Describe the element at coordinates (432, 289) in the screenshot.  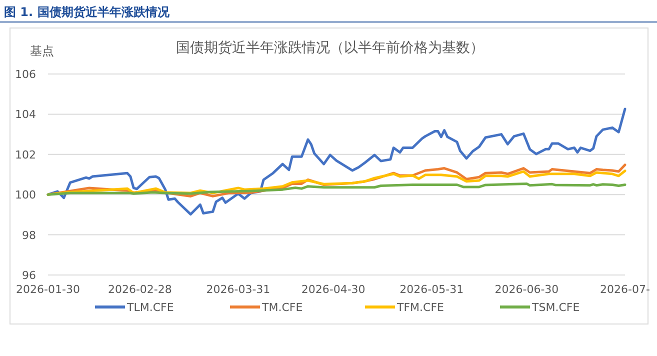
I see `x-tick-label: 2026-05-31` at that location.